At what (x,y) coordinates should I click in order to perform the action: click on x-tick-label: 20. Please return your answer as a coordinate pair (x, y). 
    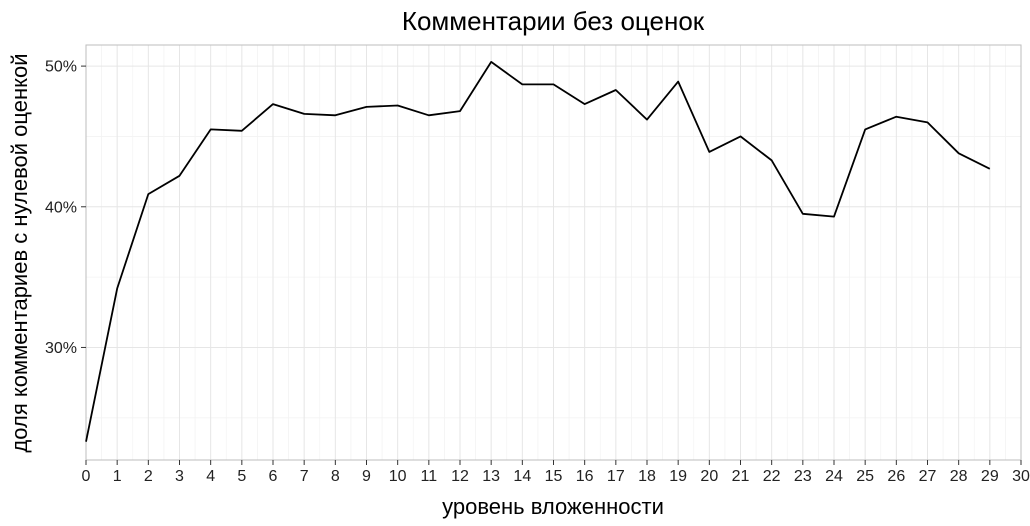
    Looking at the image, I should click on (709, 476).